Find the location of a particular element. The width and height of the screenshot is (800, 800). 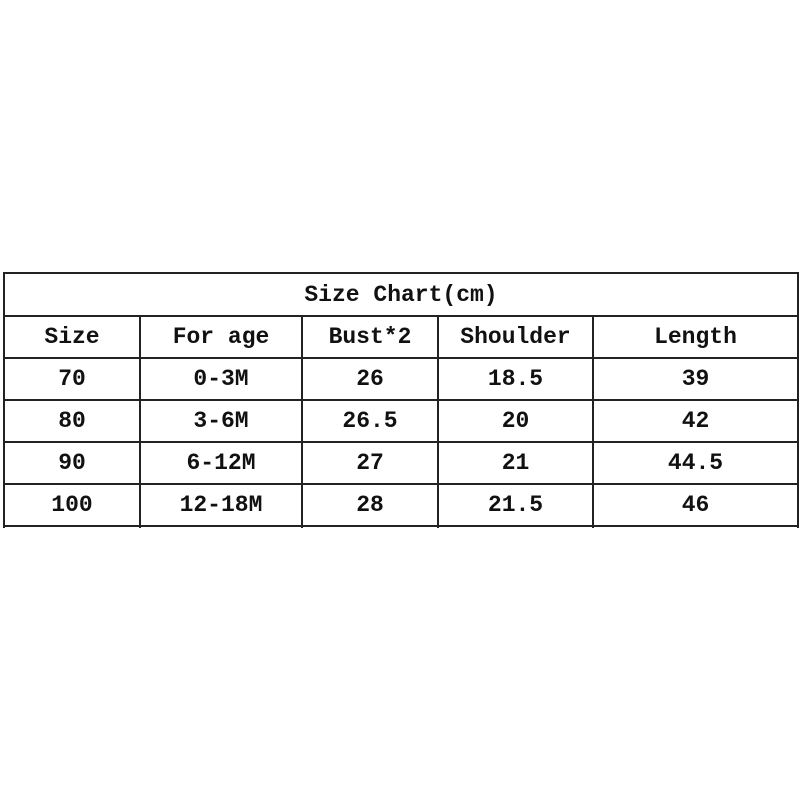

table-title: Size Chart(cm) is located at coordinates (401, 294).